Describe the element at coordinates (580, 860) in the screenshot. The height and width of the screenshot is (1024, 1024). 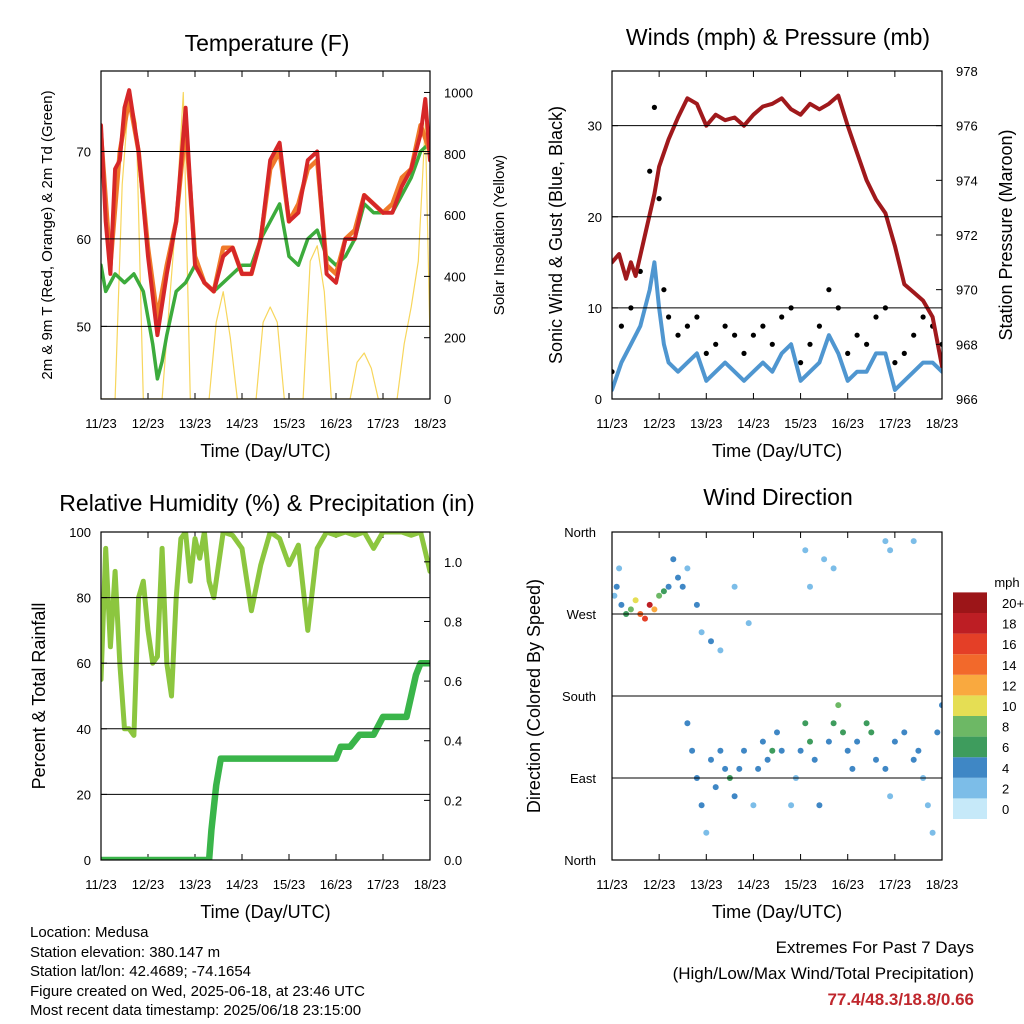
I see `y-tick-label: North` at that location.